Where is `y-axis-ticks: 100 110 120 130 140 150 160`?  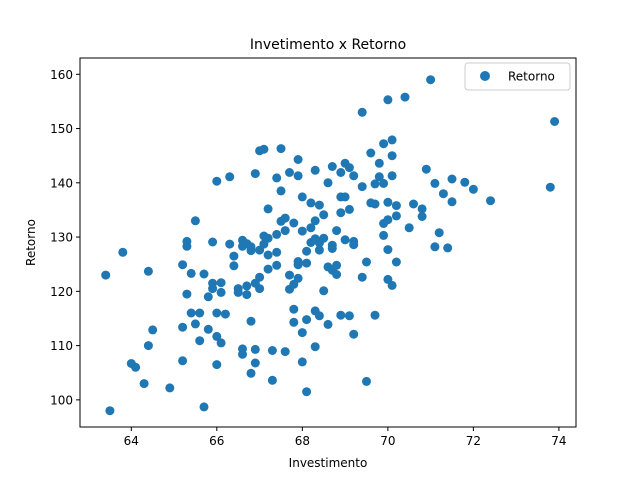
y-axis-ticks: 100 110 120 130 140 150 160 is located at coordinates (65, 237).